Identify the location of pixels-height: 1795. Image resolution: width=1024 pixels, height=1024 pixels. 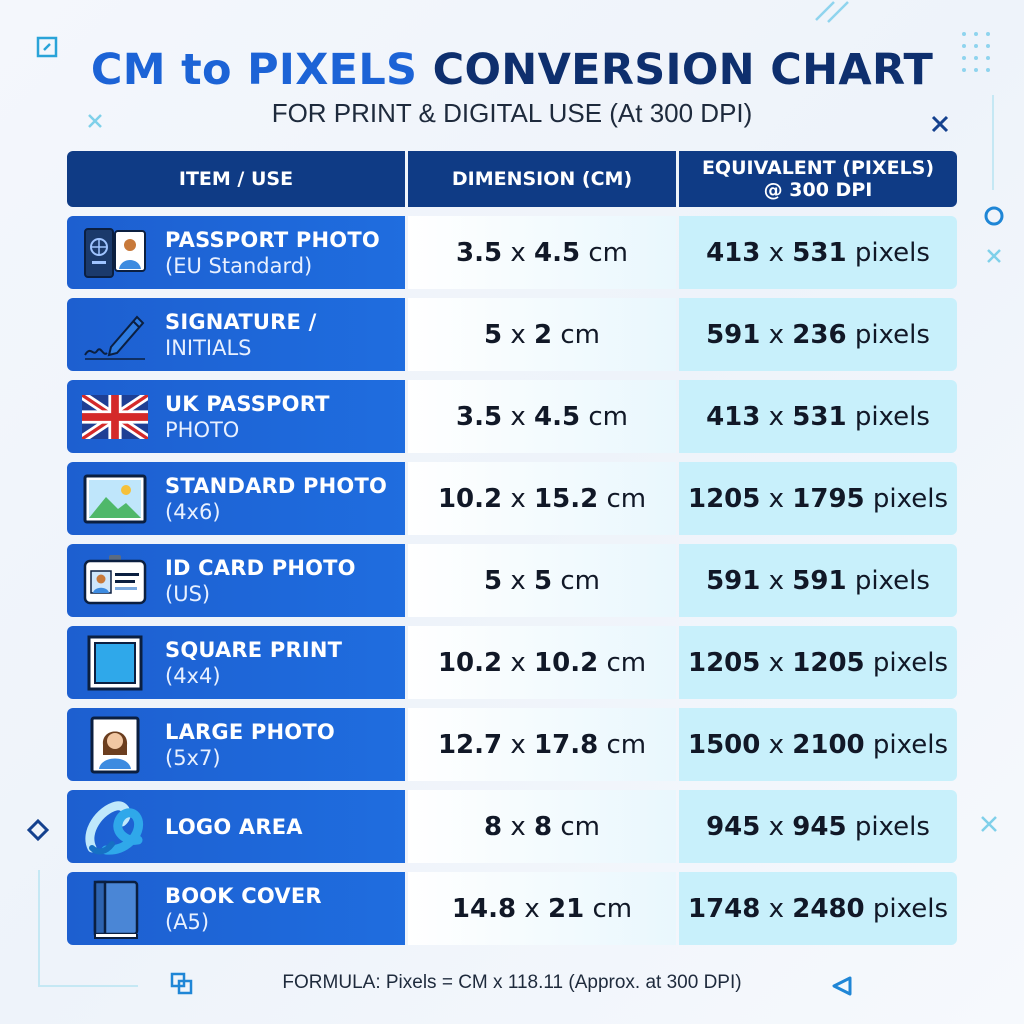
(828, 498).